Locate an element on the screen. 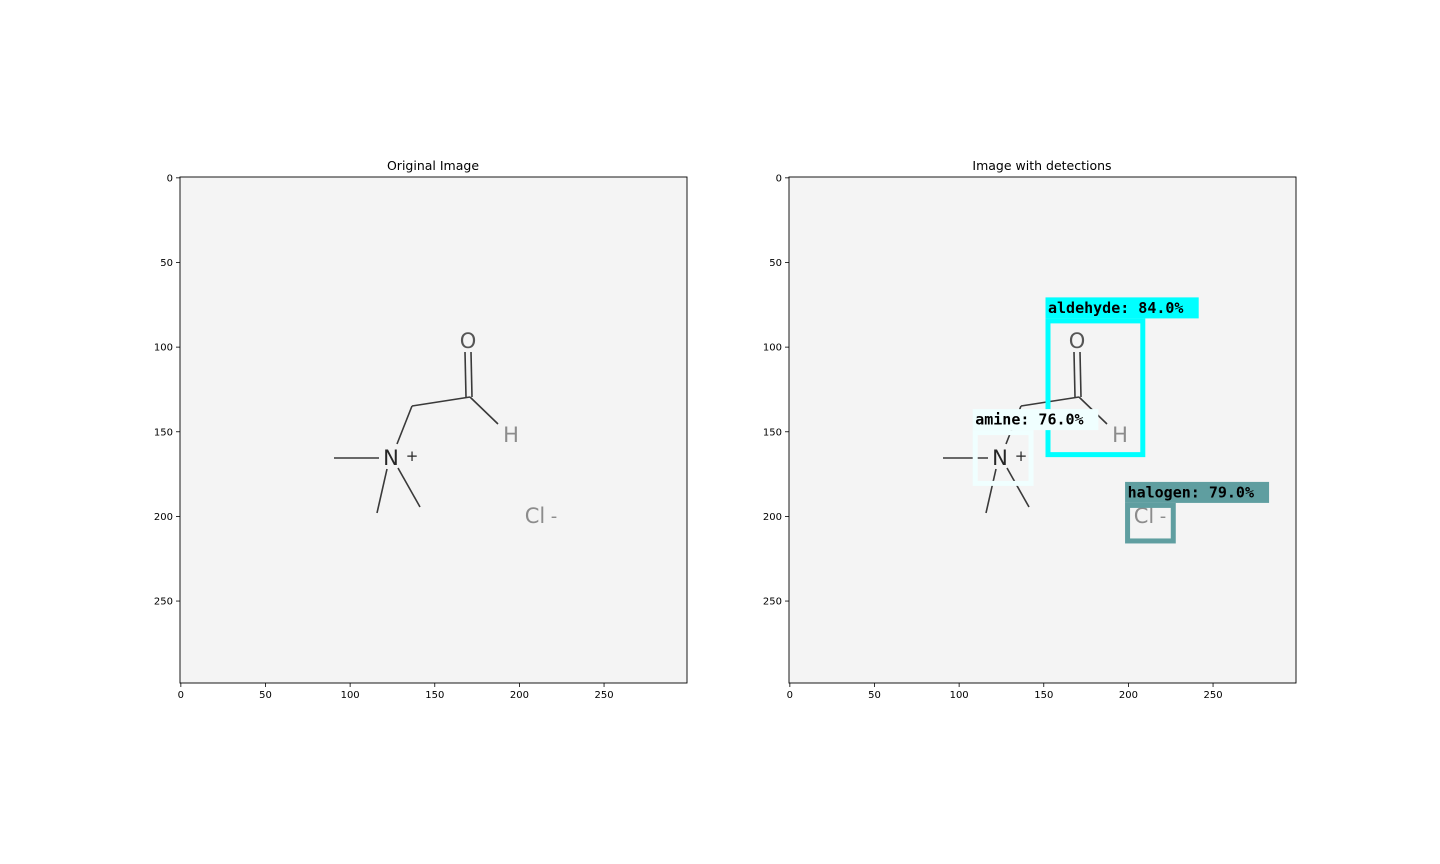 The height and width of the screenshot is (864, 1440). detection-box-aldehyde is located at coordinates (1095, 388).